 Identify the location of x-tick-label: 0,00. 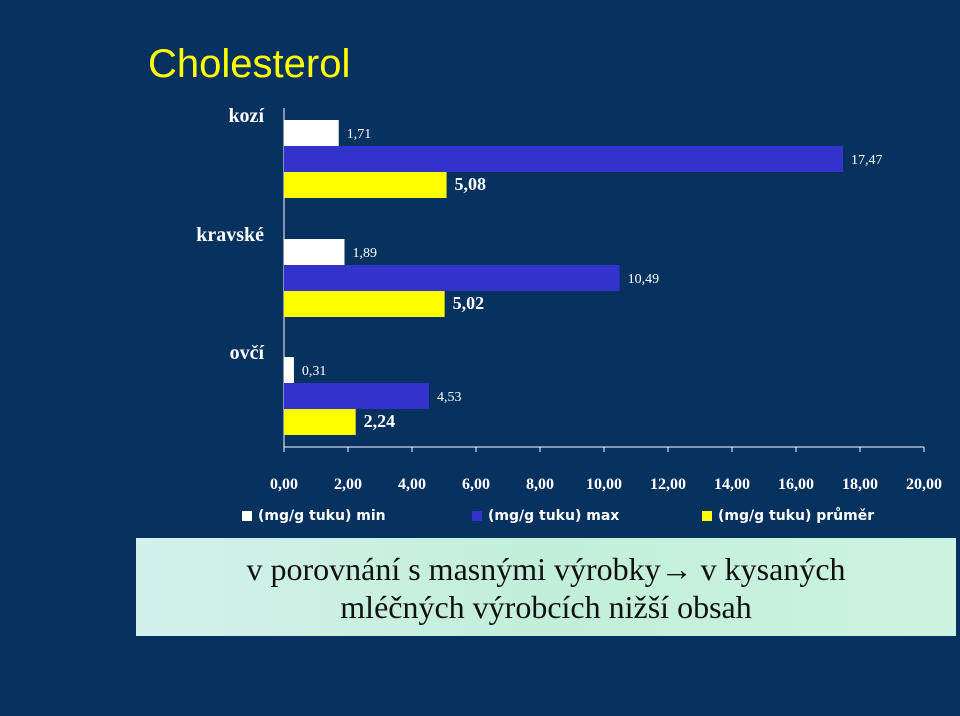
(284, 484).